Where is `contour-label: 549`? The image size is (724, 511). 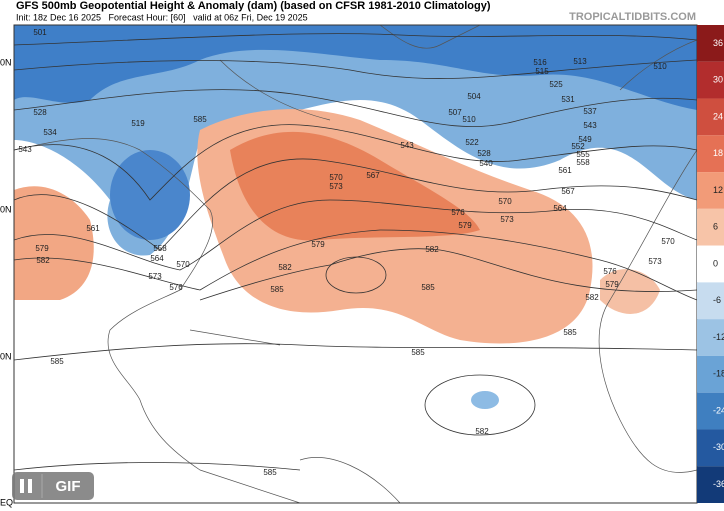
contour-label: 549 is located at coordinates (585, 139).